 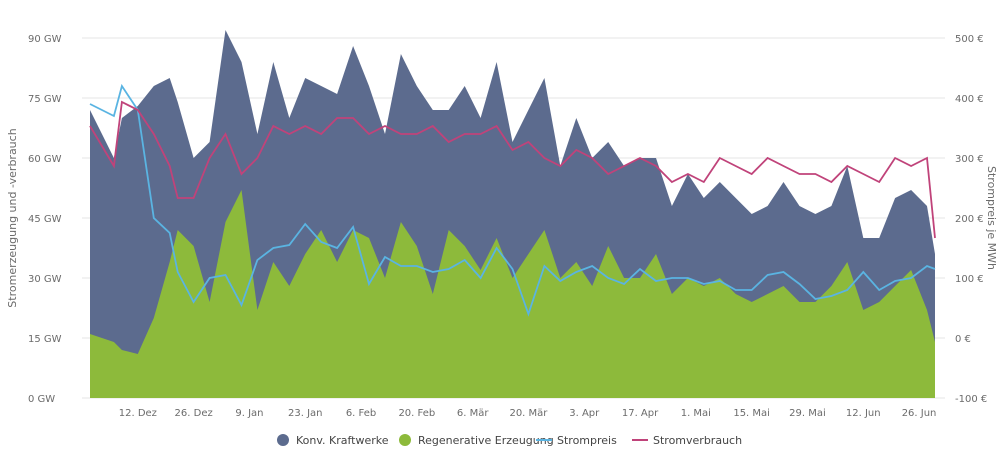 What do you see at coordinates (342, 440) in the screenshot?
I see `legend-label: Konv. Kraftwerke` at bounding box center [342, 440].